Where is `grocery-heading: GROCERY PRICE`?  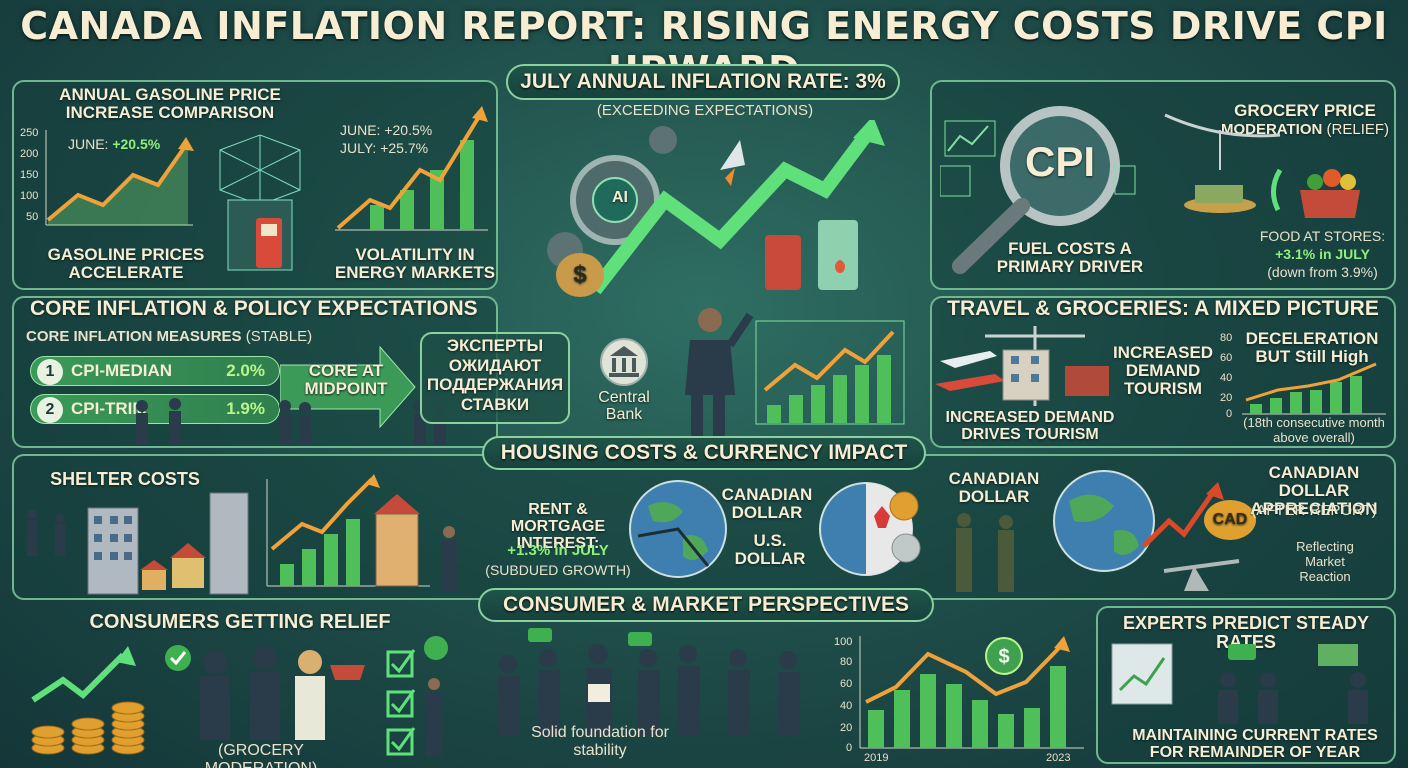
grocery-heading: GROCERY PRICE is located at coordinates (1305, 110).